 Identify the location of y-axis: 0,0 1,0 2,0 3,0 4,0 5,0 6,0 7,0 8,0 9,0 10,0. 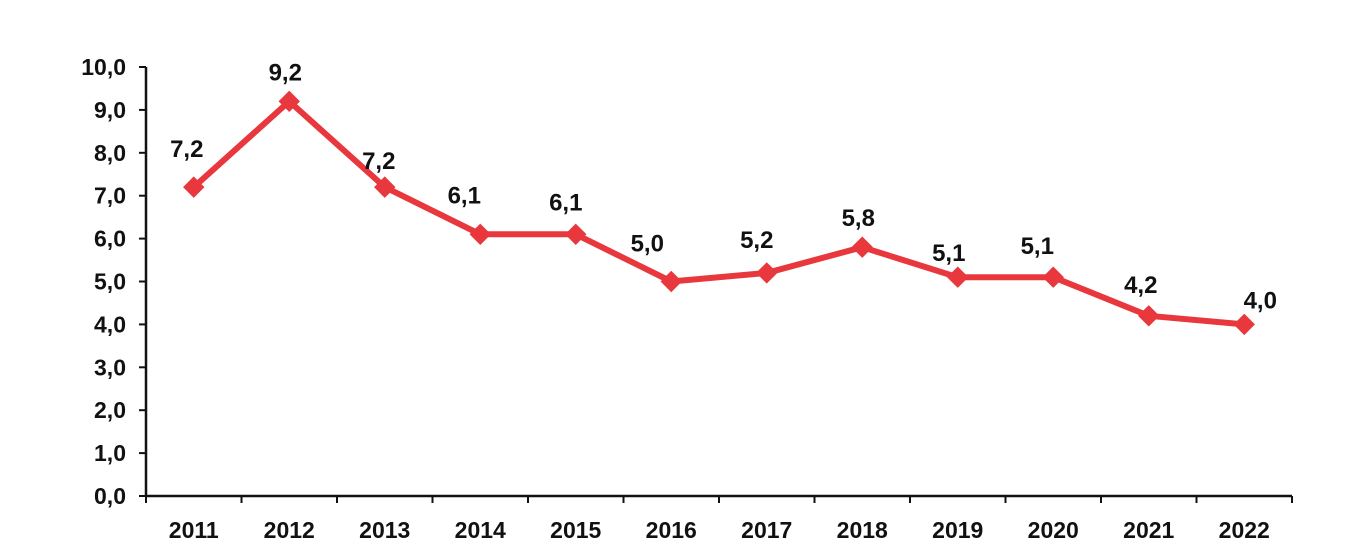
(114, 281).